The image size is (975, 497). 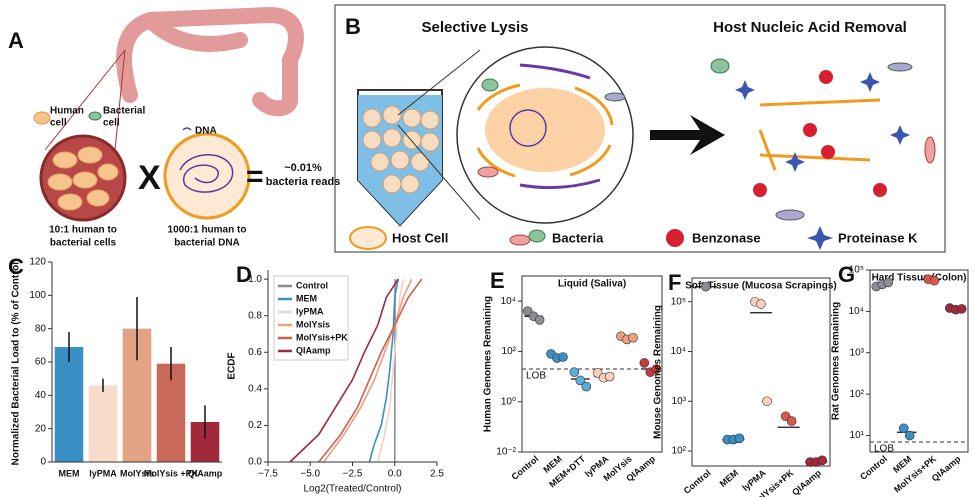 What do you see at coordinates (322, 337) in the screenshot?
I see `legend-label: MolYsis+PK` at bounding box center [322, 337].